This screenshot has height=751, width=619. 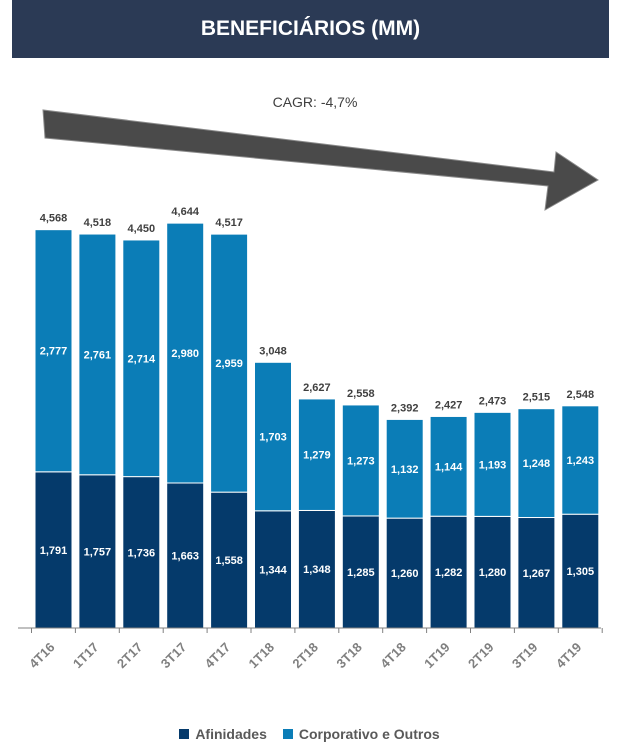 I want to click on total-label-1T18: 3,048, so click(x=273, y=351).